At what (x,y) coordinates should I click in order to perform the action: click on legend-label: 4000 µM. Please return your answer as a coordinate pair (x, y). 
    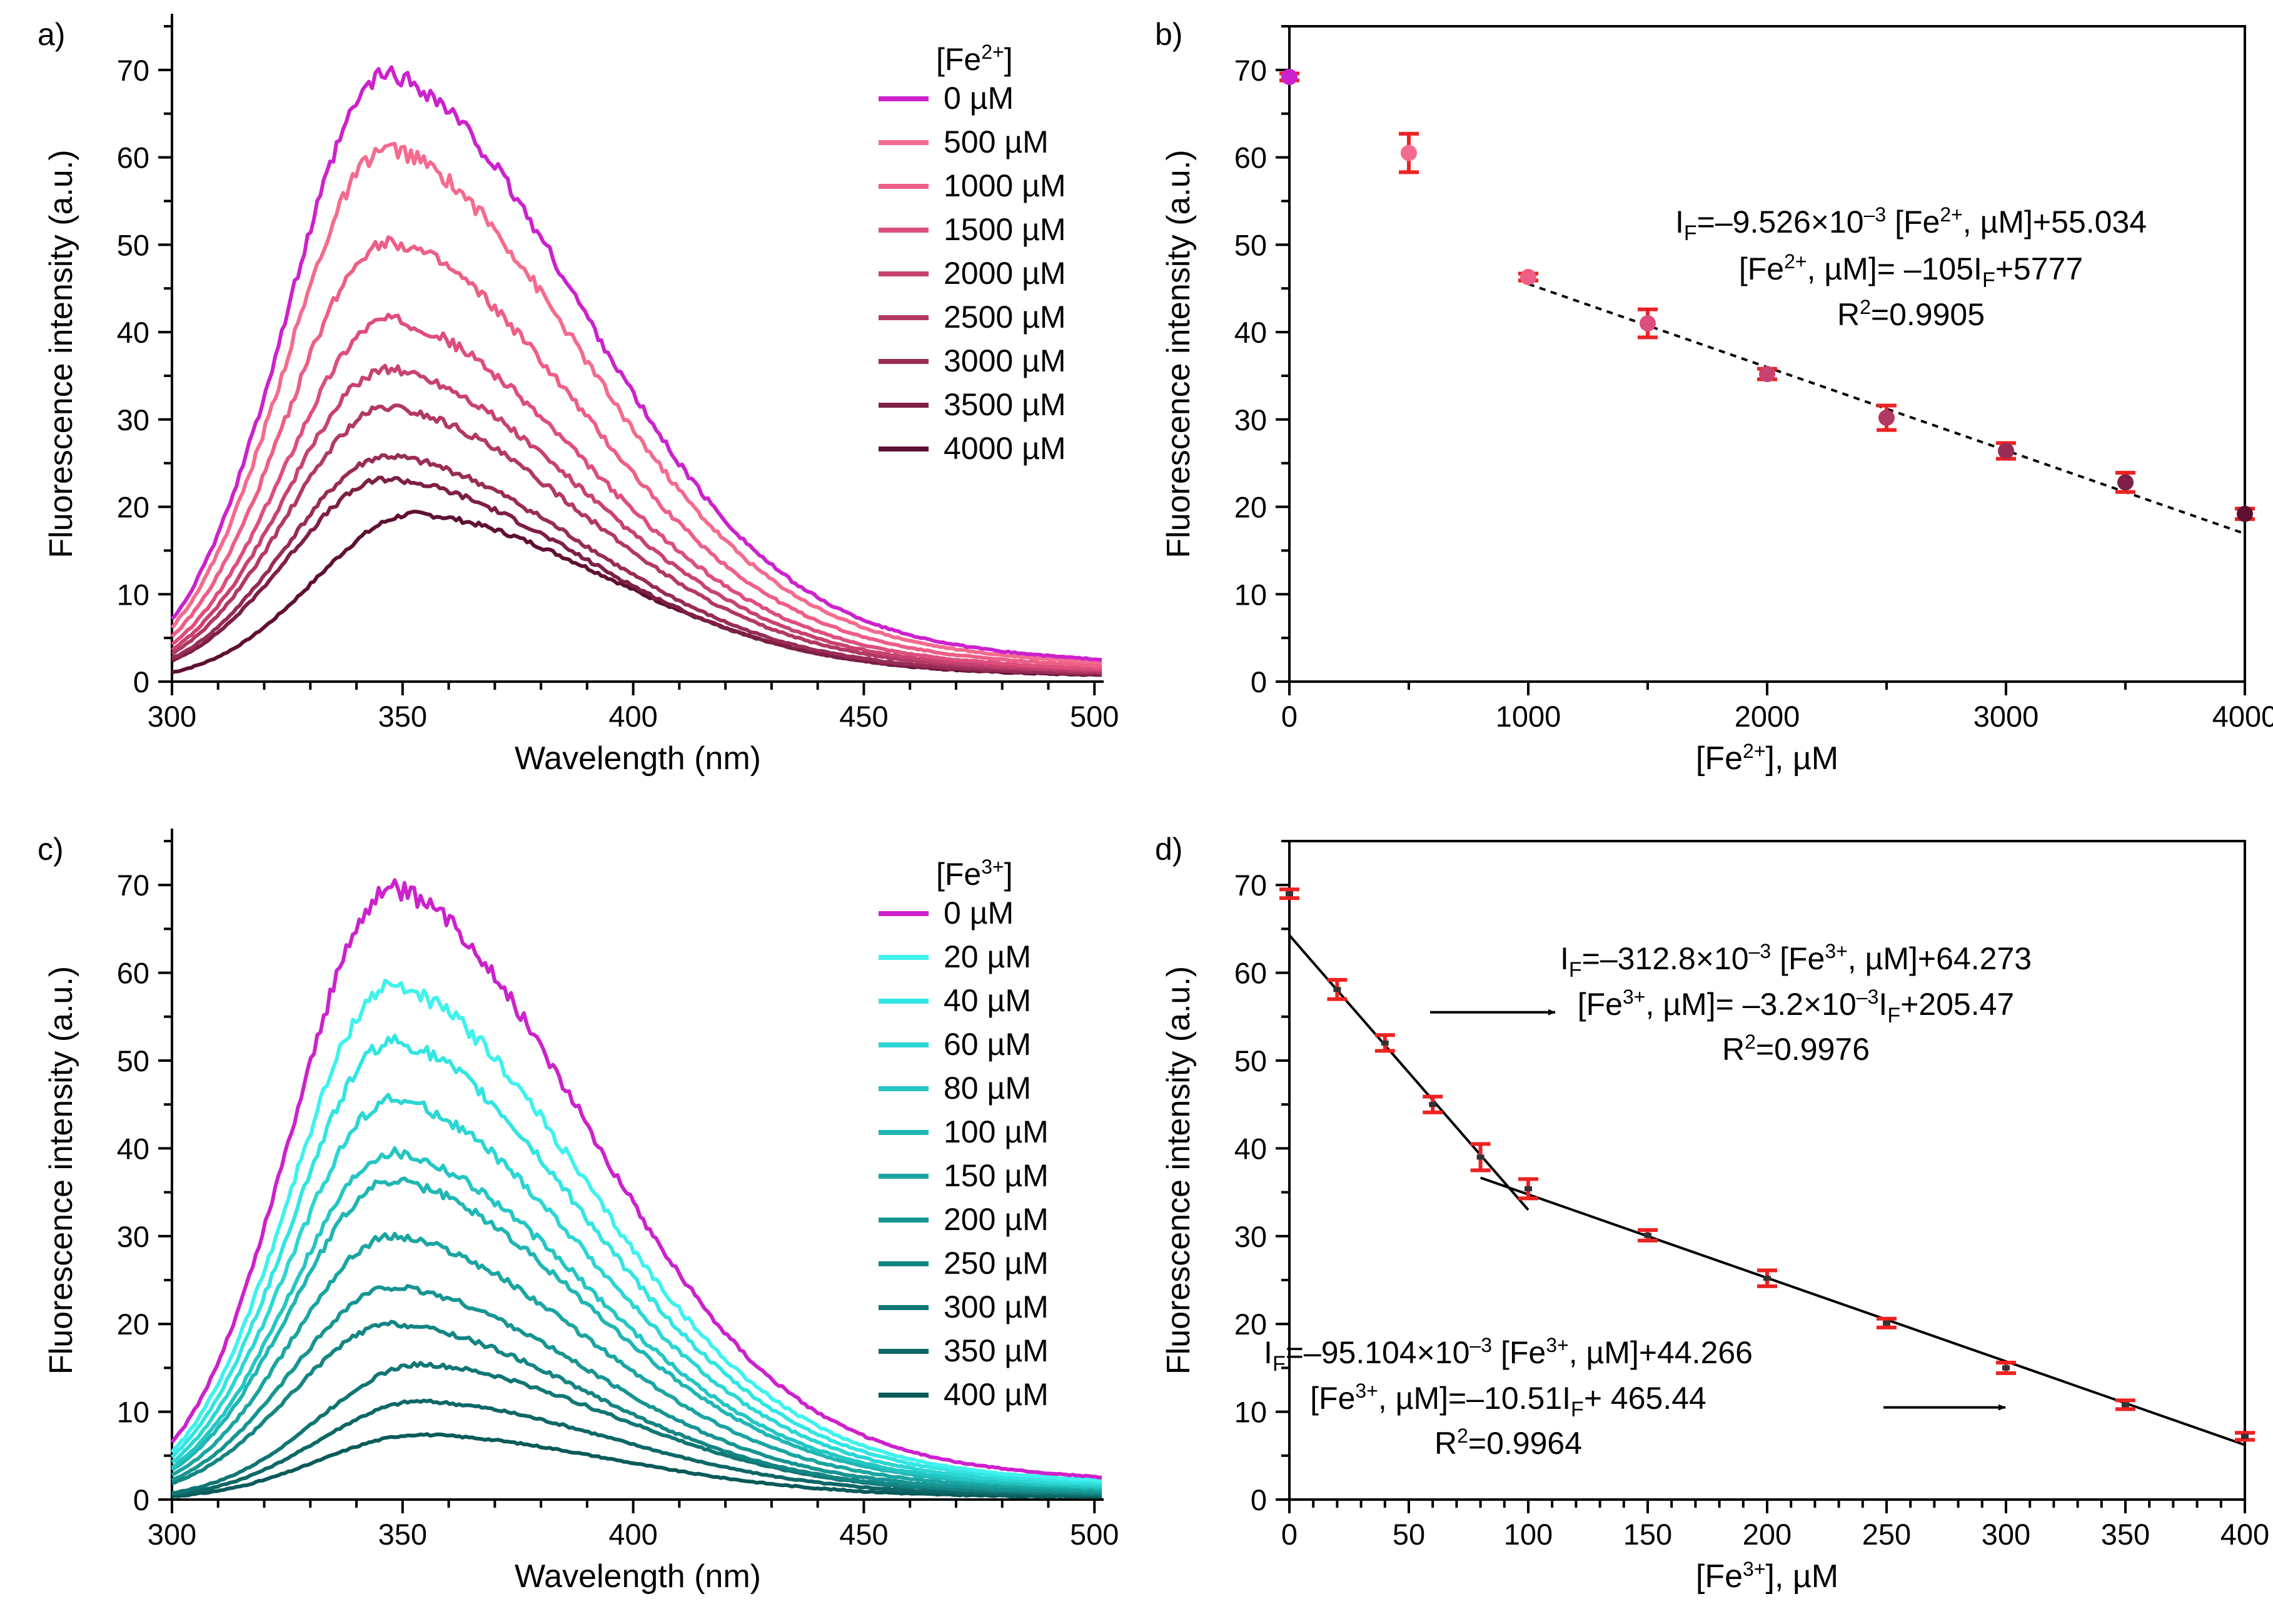
    Looking at the image, I should click on (1005, 448).